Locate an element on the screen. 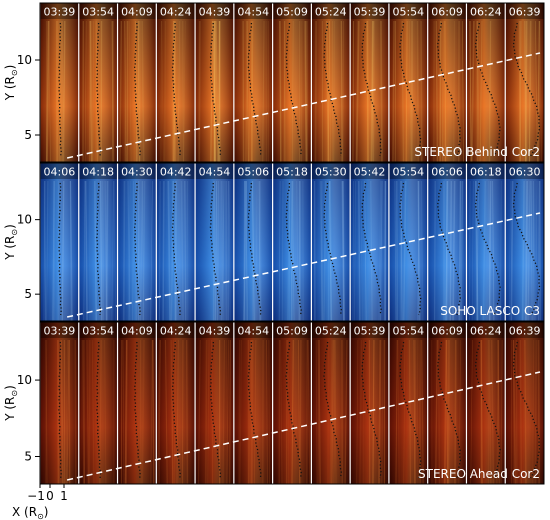 This screenshot has height=520, width=550. frame: 04:09 is located at coordinates (136, 83).